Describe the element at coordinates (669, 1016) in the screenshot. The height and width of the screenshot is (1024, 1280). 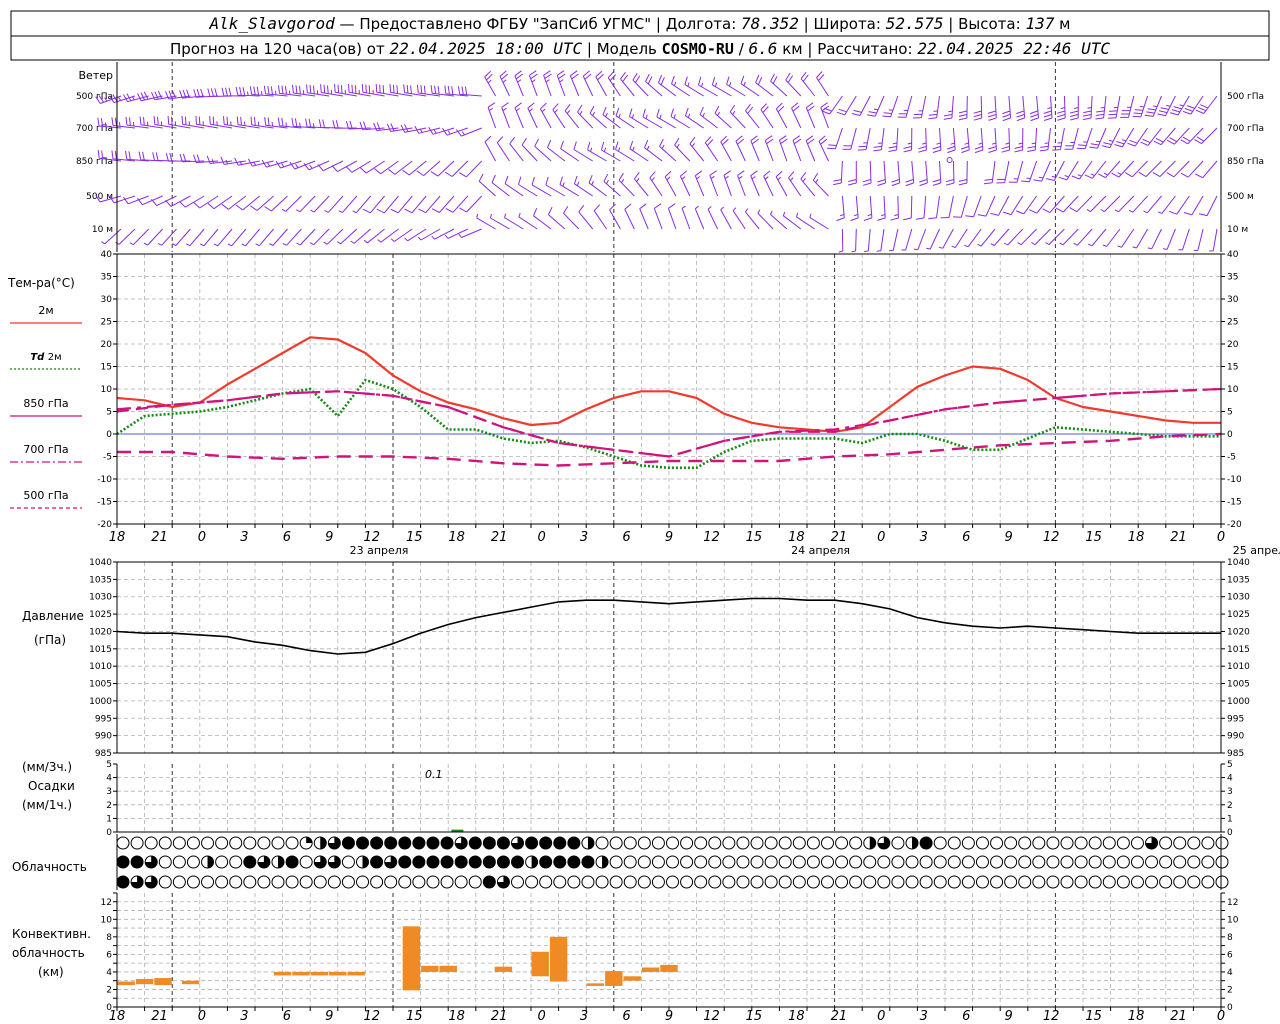
I see `conv-xtick-label: 9` at that location.